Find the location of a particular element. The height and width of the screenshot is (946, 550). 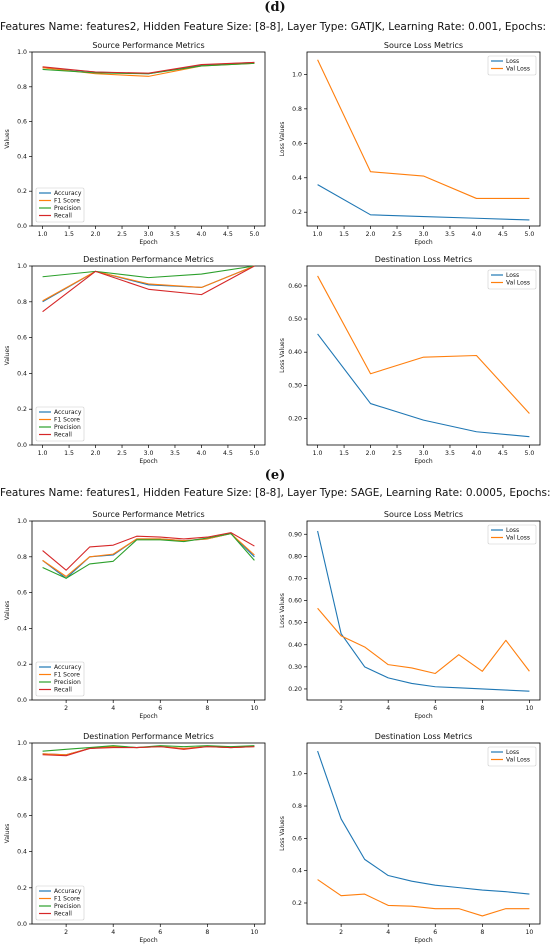

plot-frame is located at coordinates (423, 139).